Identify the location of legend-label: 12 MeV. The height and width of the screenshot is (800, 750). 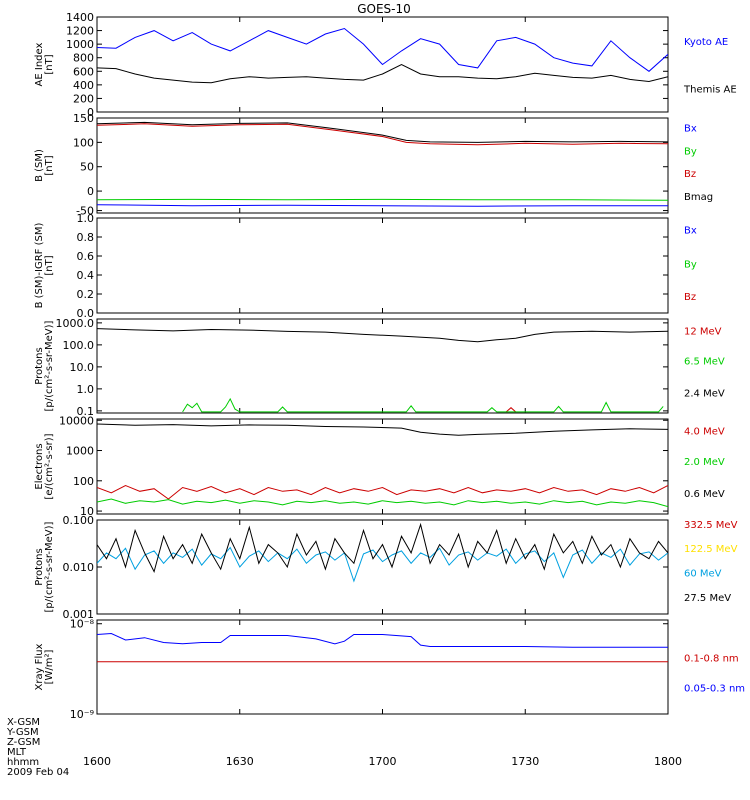
(703, 331).